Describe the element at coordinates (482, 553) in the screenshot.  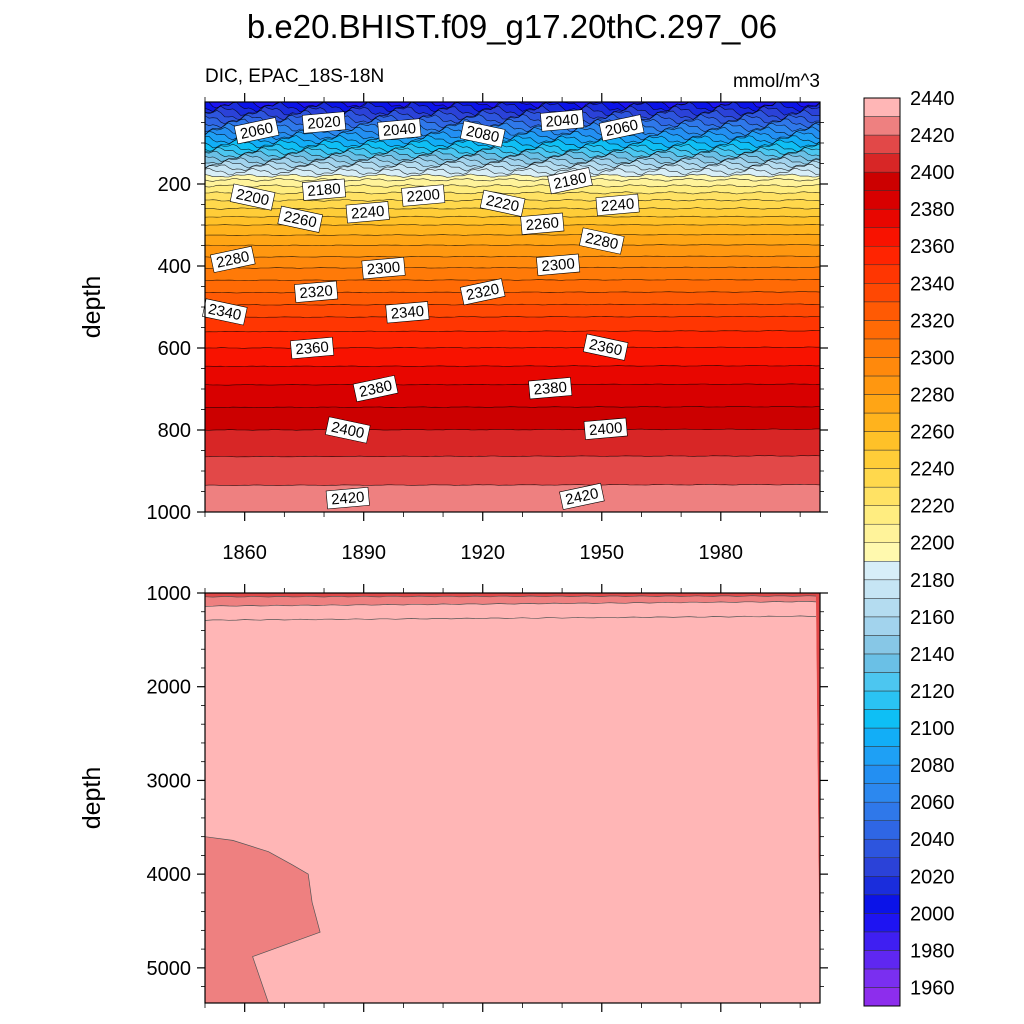
I see `upper-x-tick-label: 1920` at that location.